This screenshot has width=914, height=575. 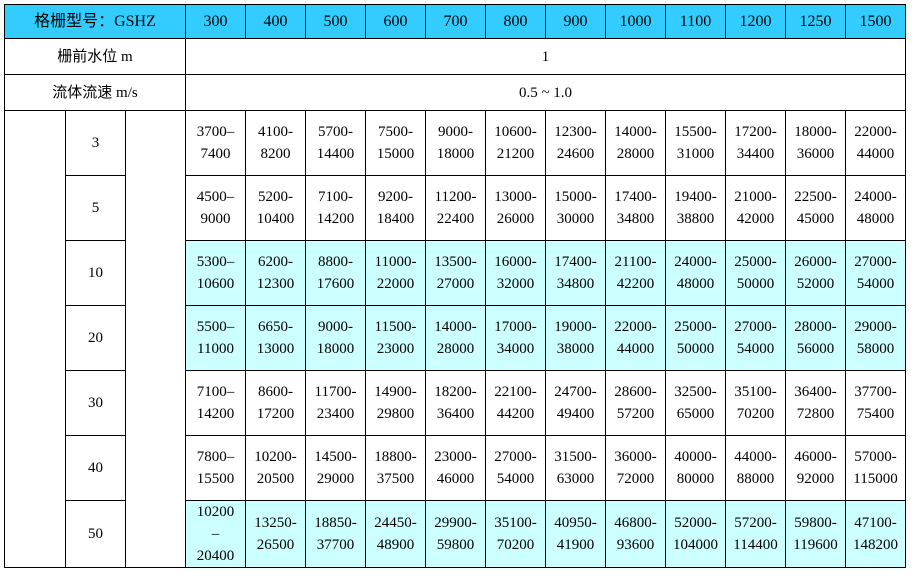 I want to click on flow-range-cell: 5200- 10400, so click(x=275, y=208).